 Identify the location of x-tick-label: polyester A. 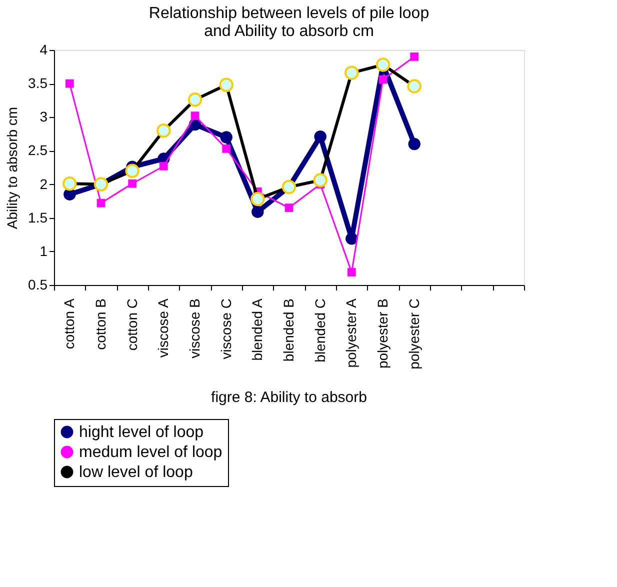
(351, 333).